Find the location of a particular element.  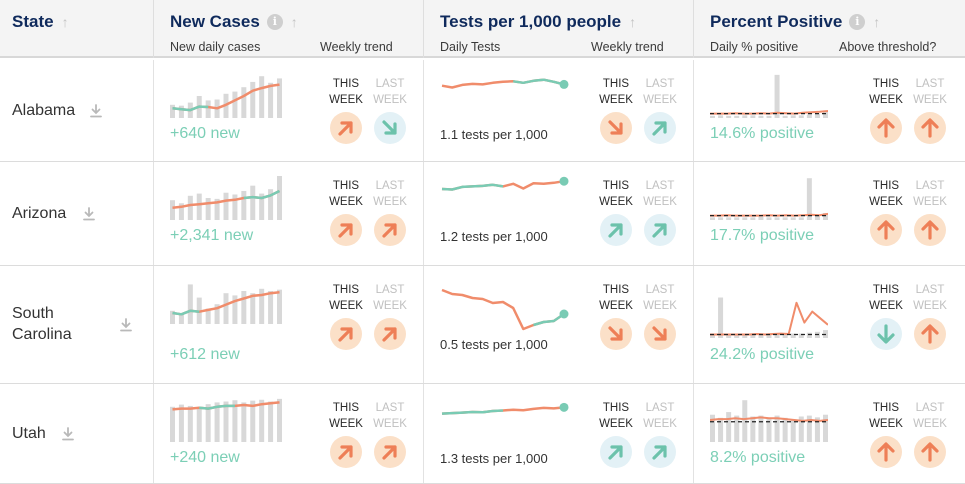

state-name: Arizona is located at coordinates (39, 213).